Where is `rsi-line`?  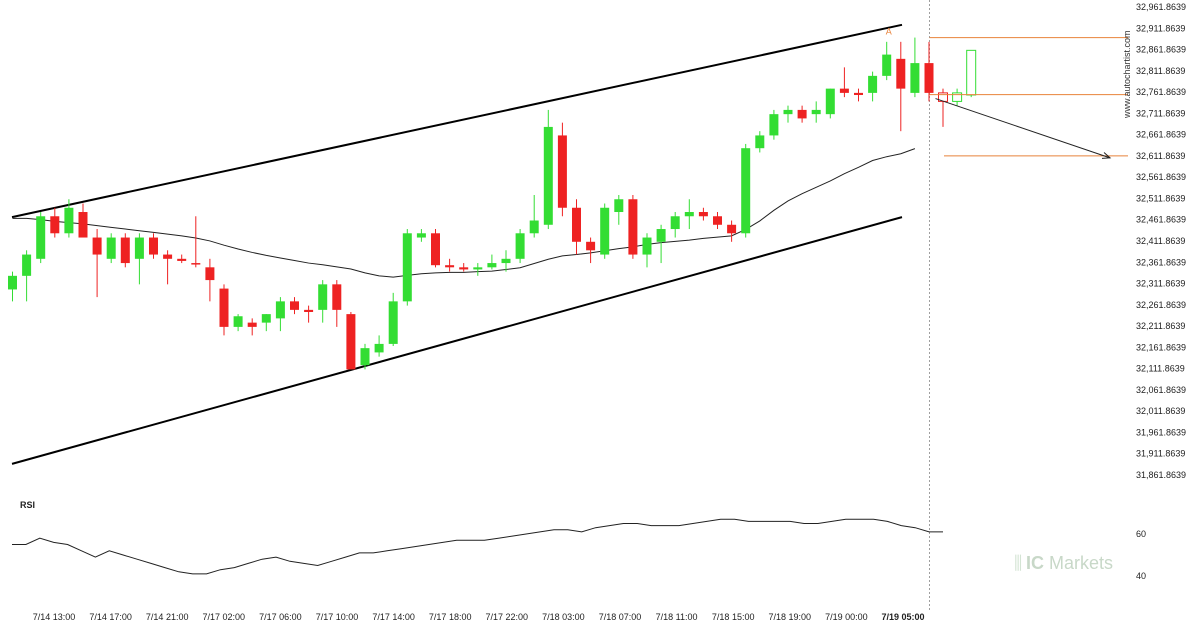
rsi-line is located at coordinates (477, 546).